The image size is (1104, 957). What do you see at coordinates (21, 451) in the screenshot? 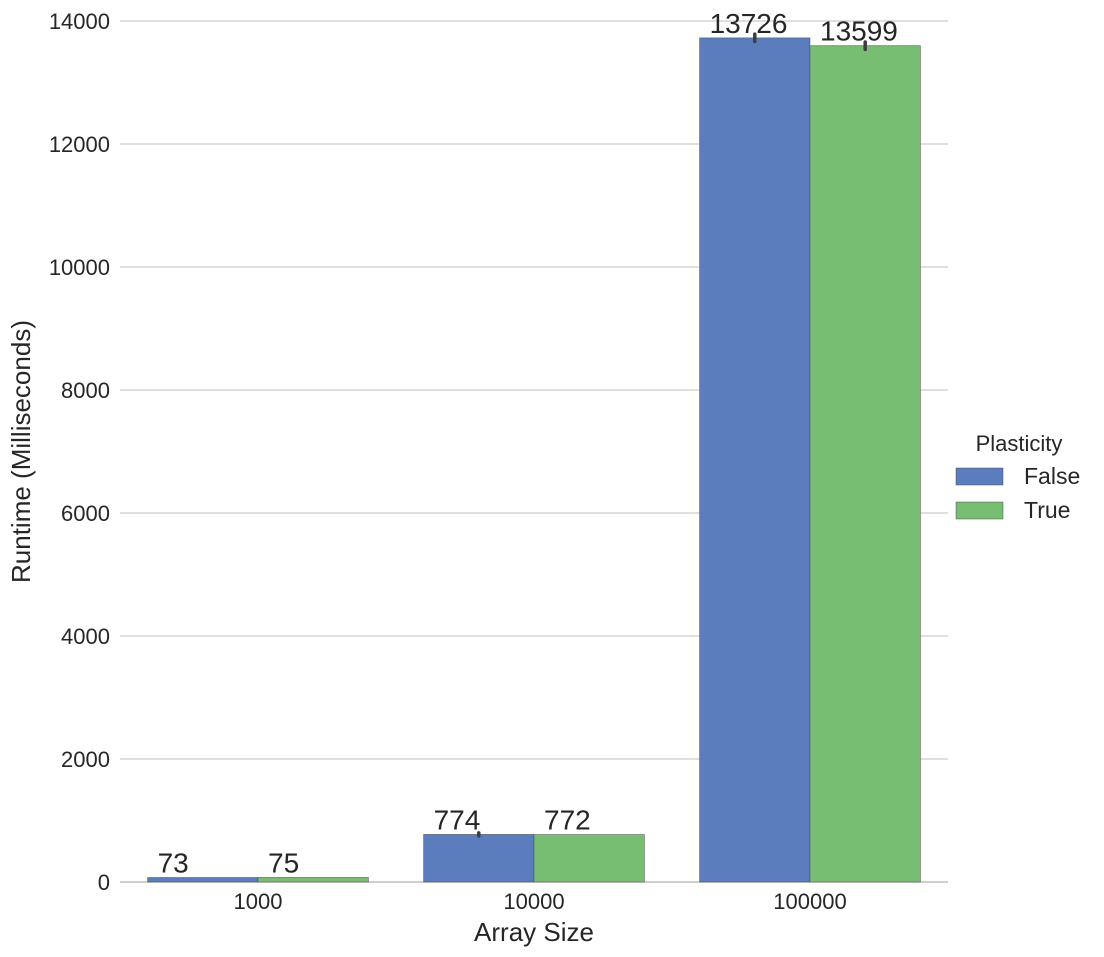
I see `y-axis-label: Runtime (Milliseconds)` at bounding box center [21, 451].